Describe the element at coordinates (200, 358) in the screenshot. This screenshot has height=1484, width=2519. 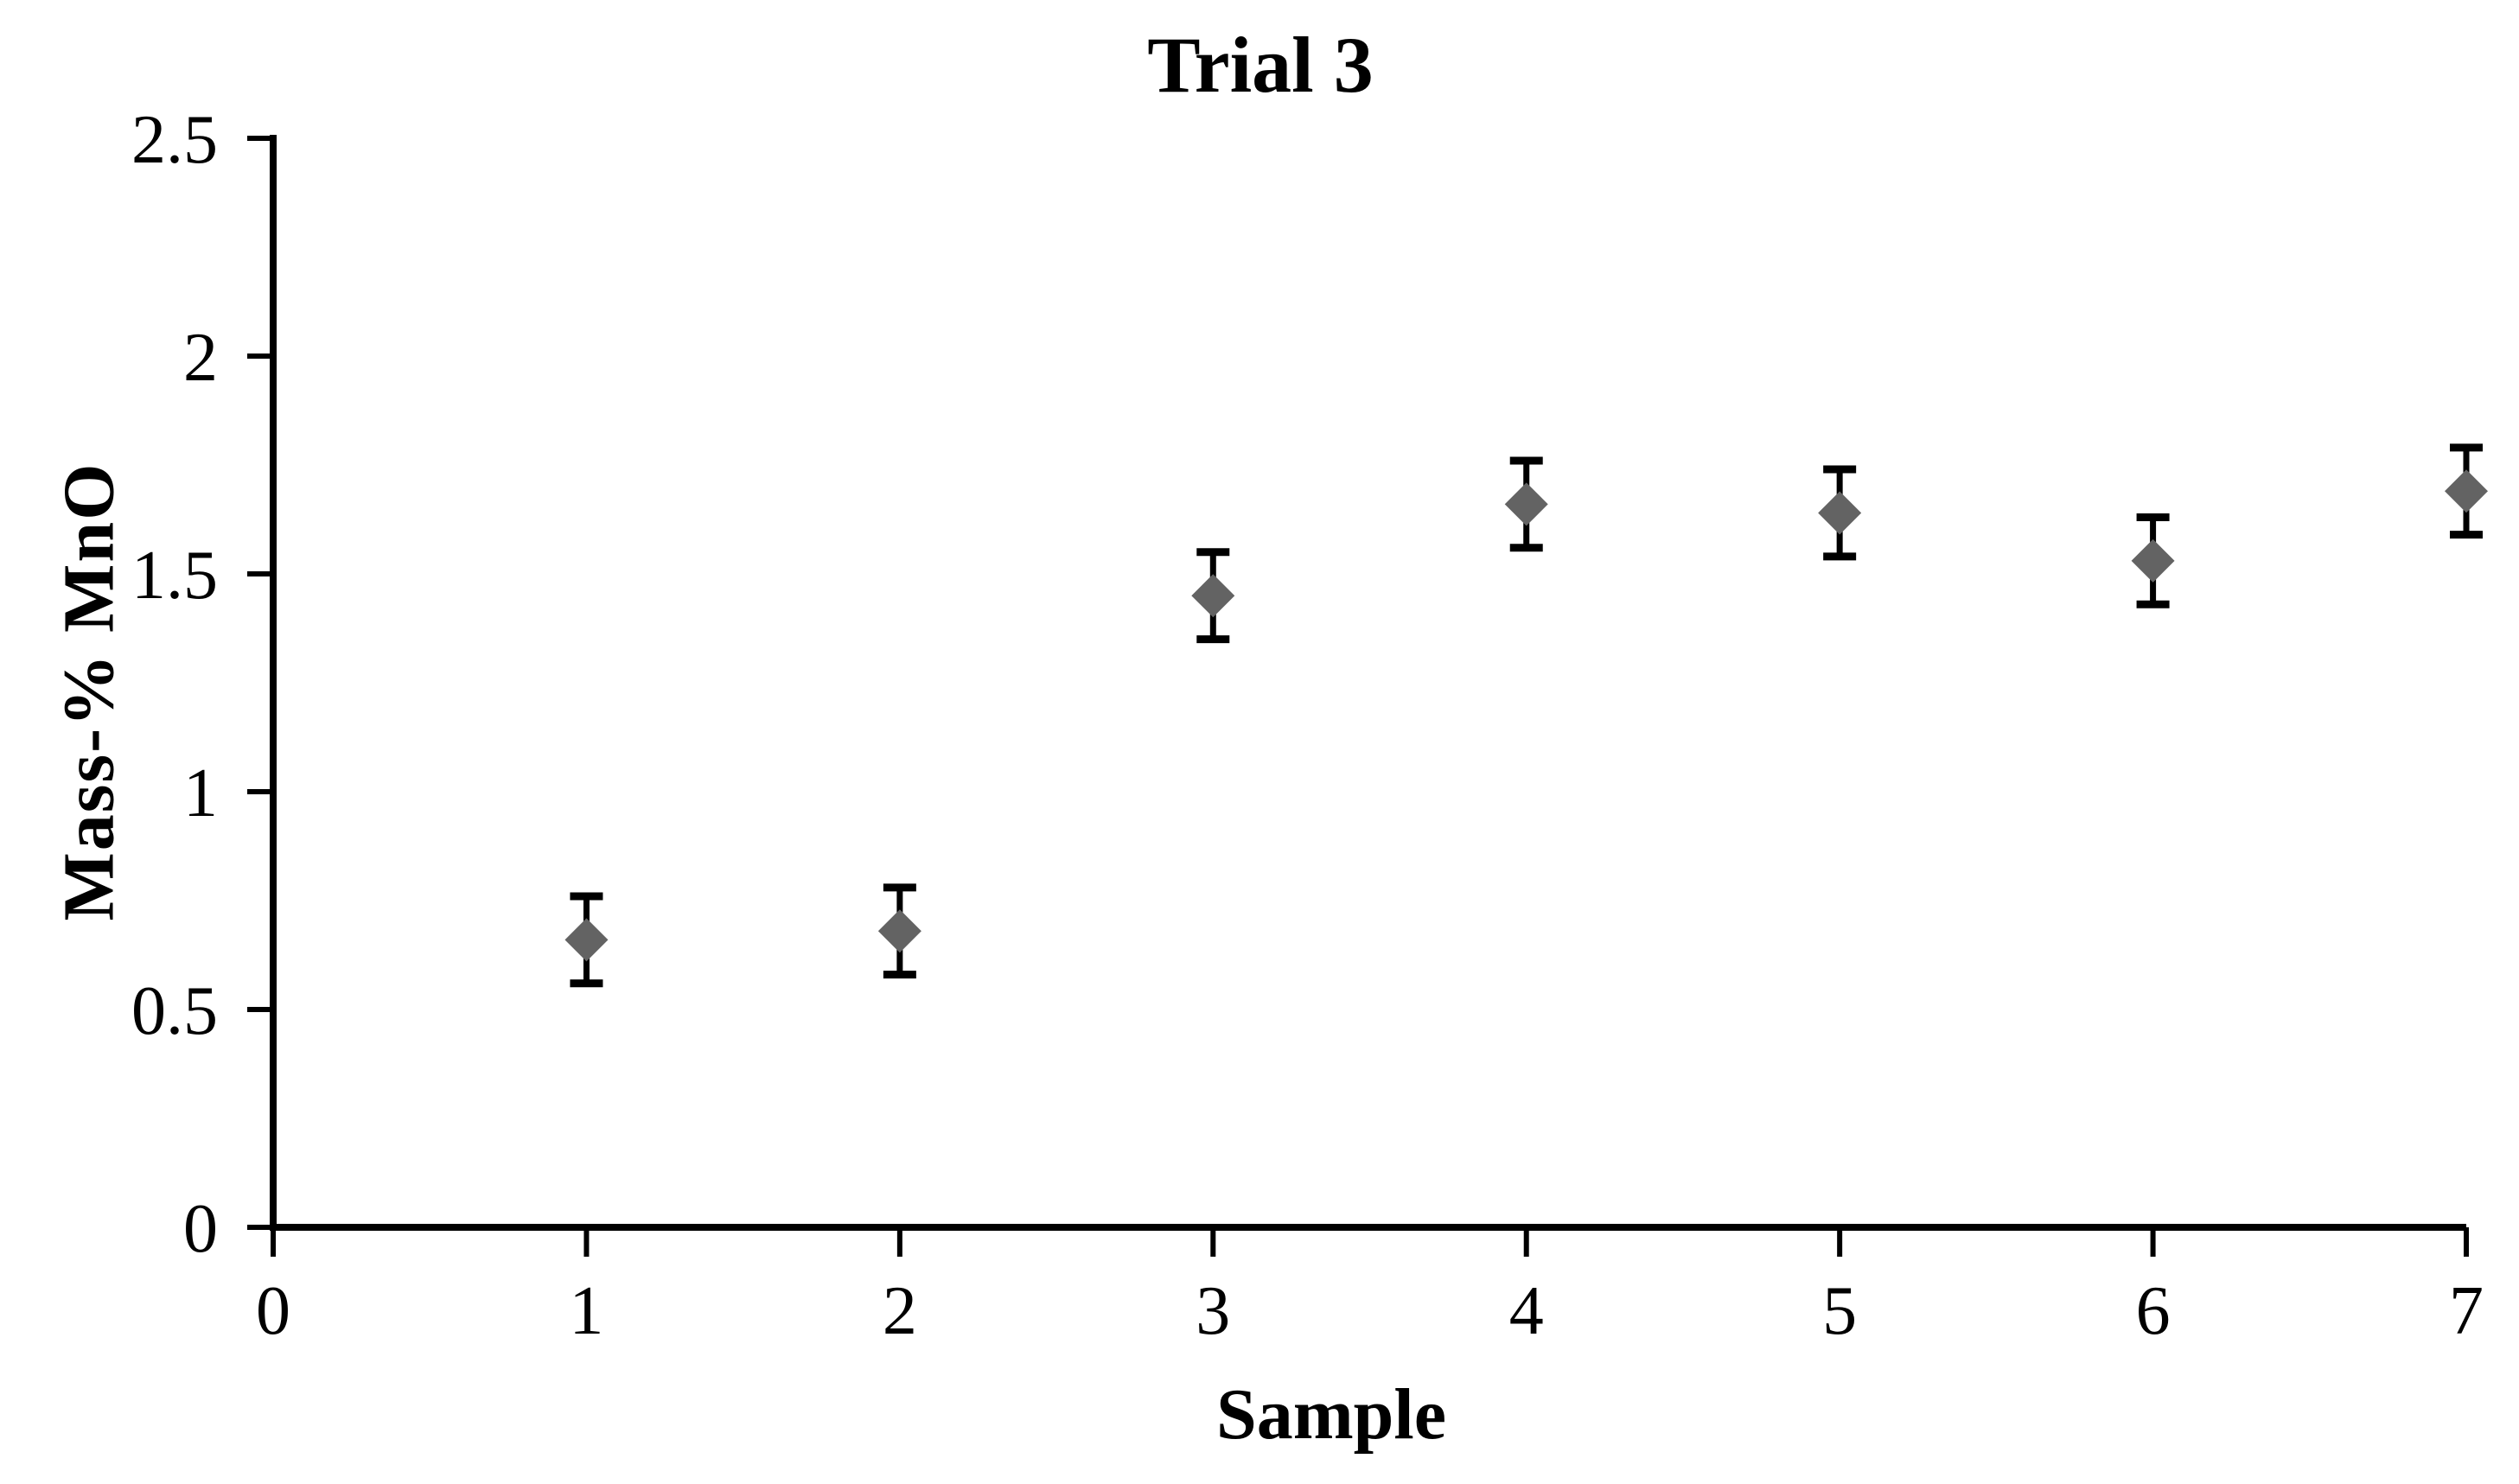
I see `y-tick-label: 2` at that location.